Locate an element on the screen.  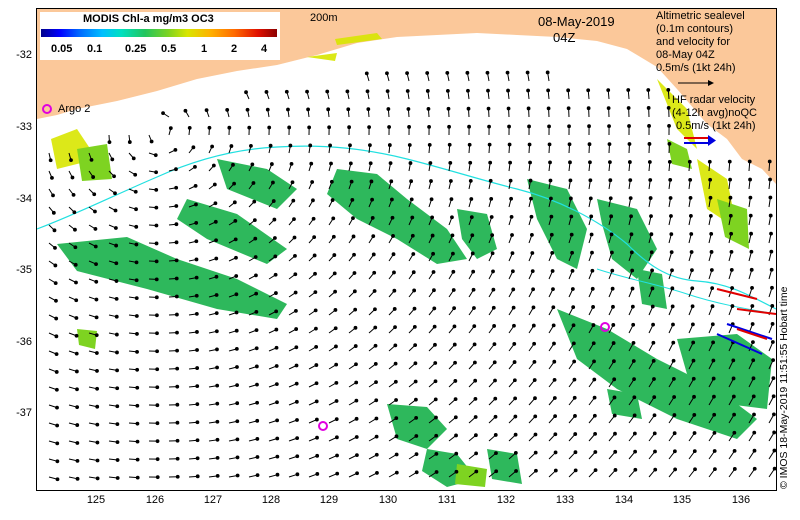
y-tick-label: -32 is located at coordinates (24, 55).